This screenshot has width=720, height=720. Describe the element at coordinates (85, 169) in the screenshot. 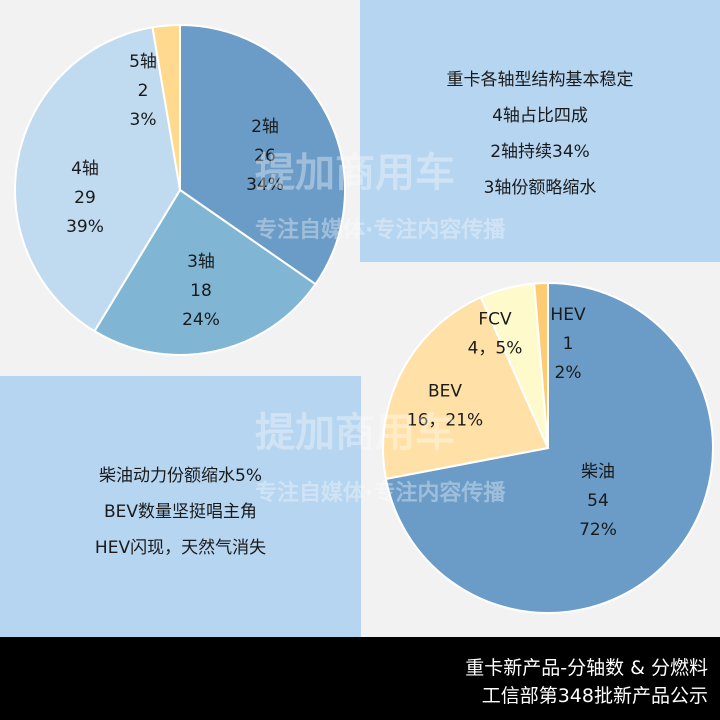

I see `data-label: 4轴` at that location.